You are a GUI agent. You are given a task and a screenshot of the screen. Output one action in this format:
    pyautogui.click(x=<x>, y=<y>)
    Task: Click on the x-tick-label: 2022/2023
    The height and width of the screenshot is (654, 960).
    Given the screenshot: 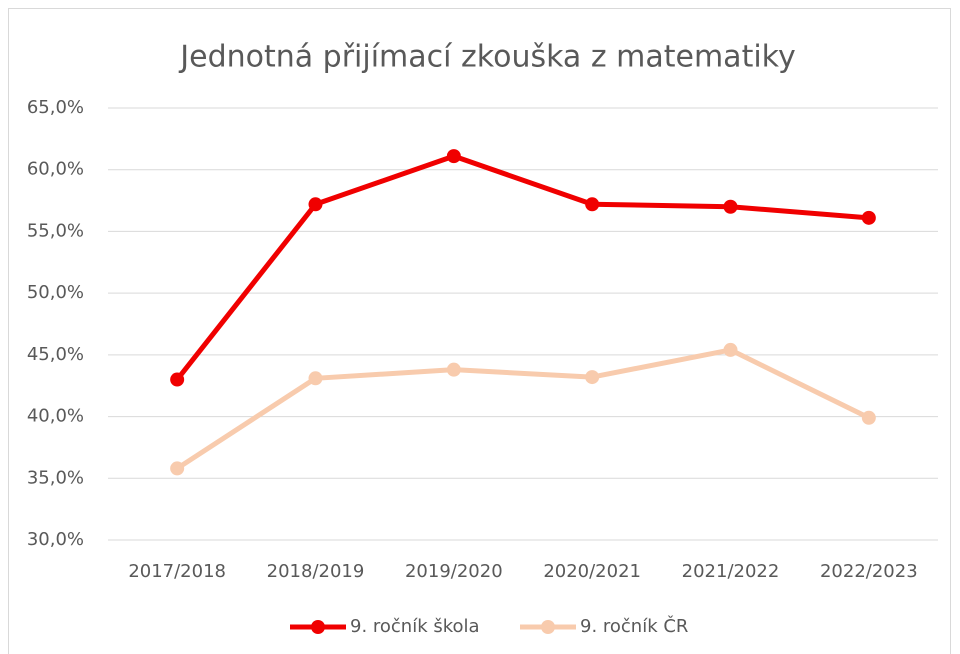 What is the action you would take?
    pyautogui.click(x=869, y=571)
    